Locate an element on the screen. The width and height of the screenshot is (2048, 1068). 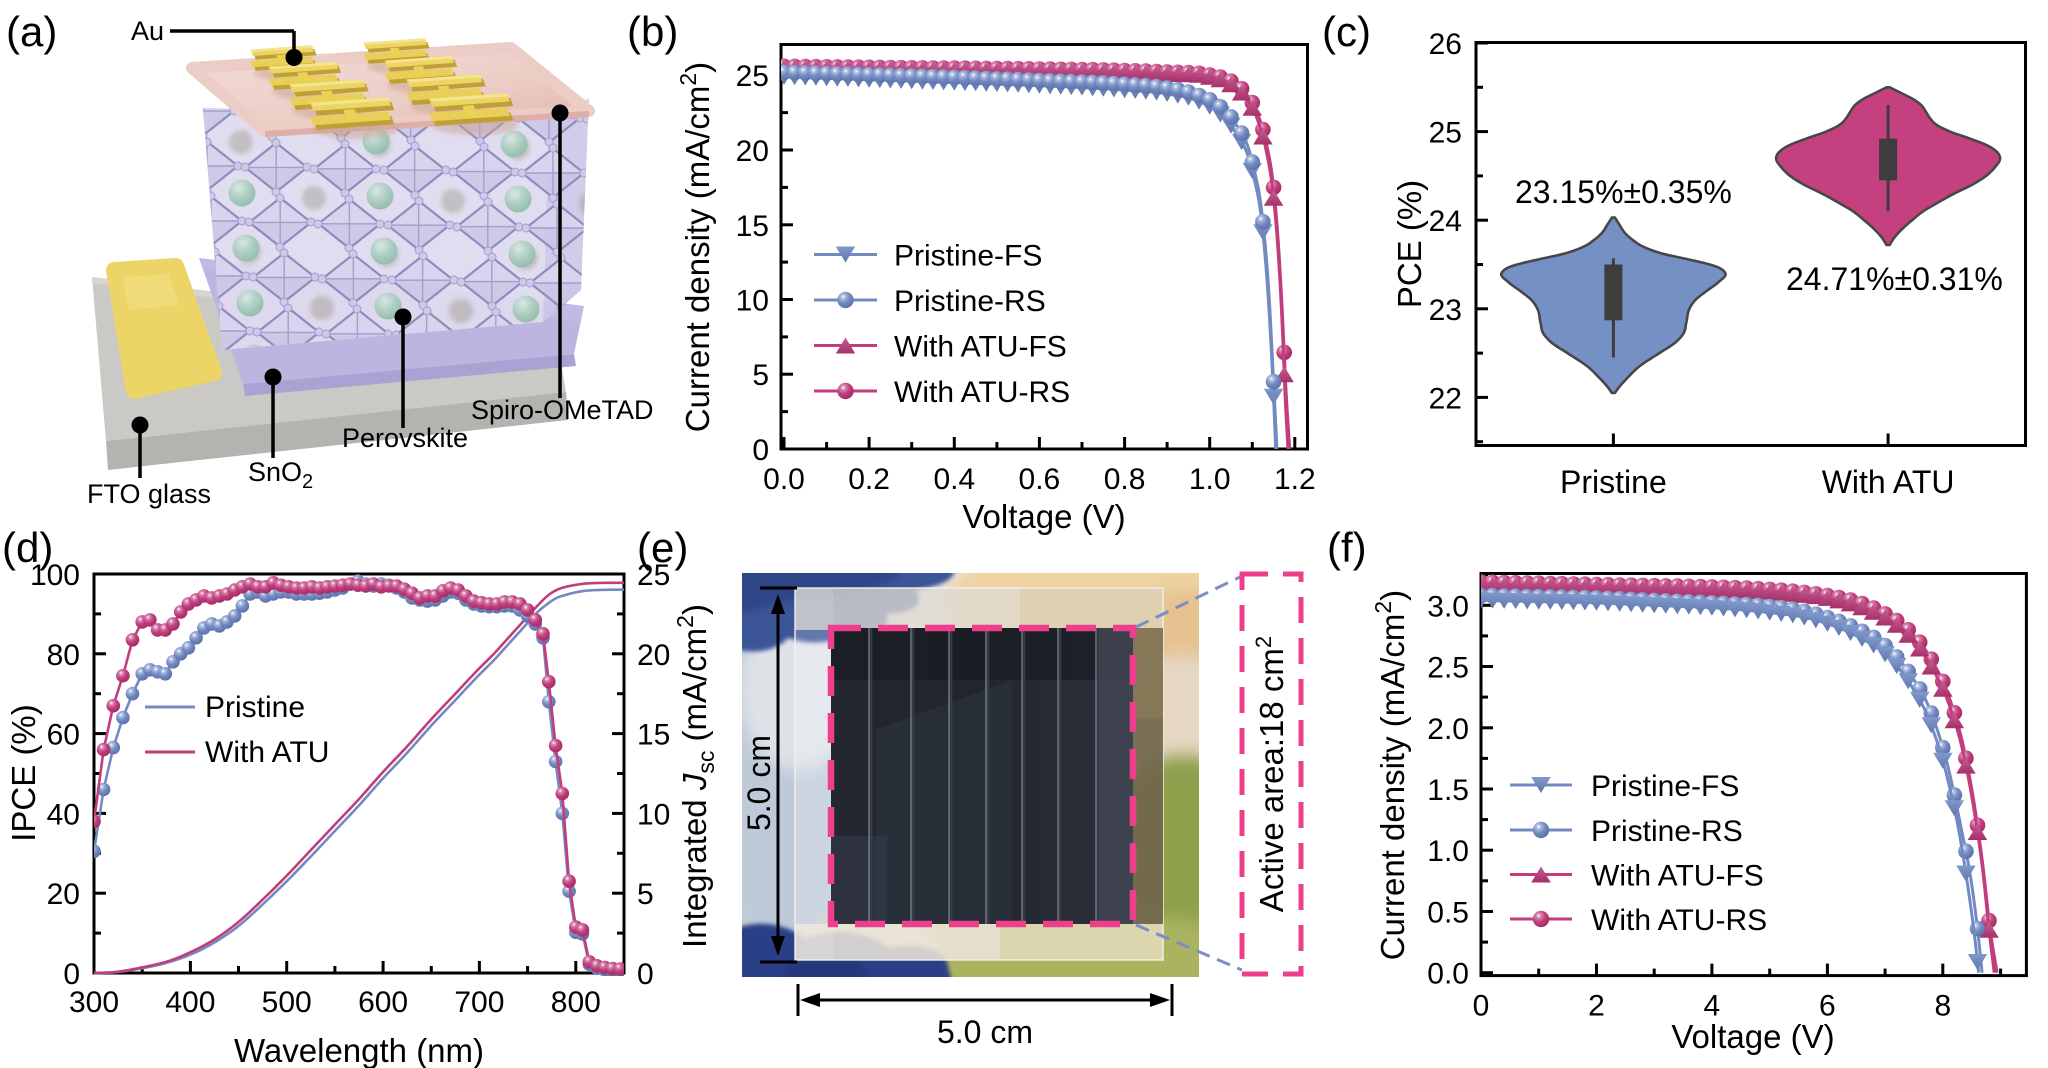
svg-text: 8 is located at coordinates (1942, 1006).